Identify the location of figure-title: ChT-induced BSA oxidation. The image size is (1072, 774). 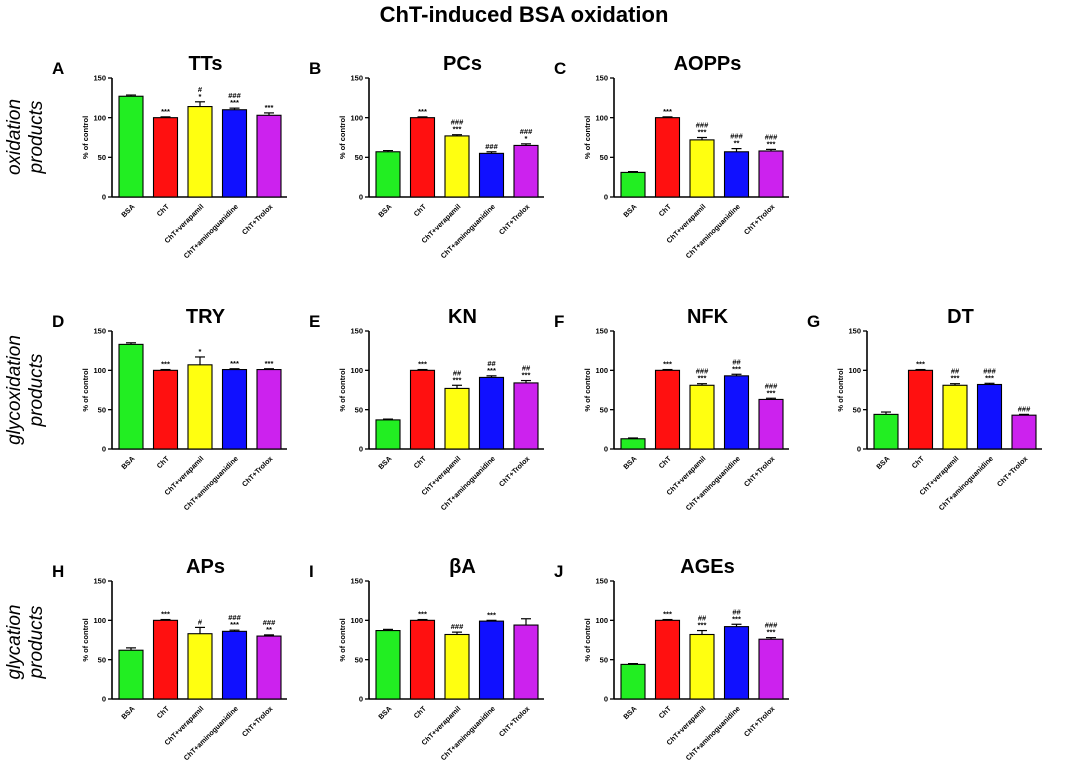
(524, 14).